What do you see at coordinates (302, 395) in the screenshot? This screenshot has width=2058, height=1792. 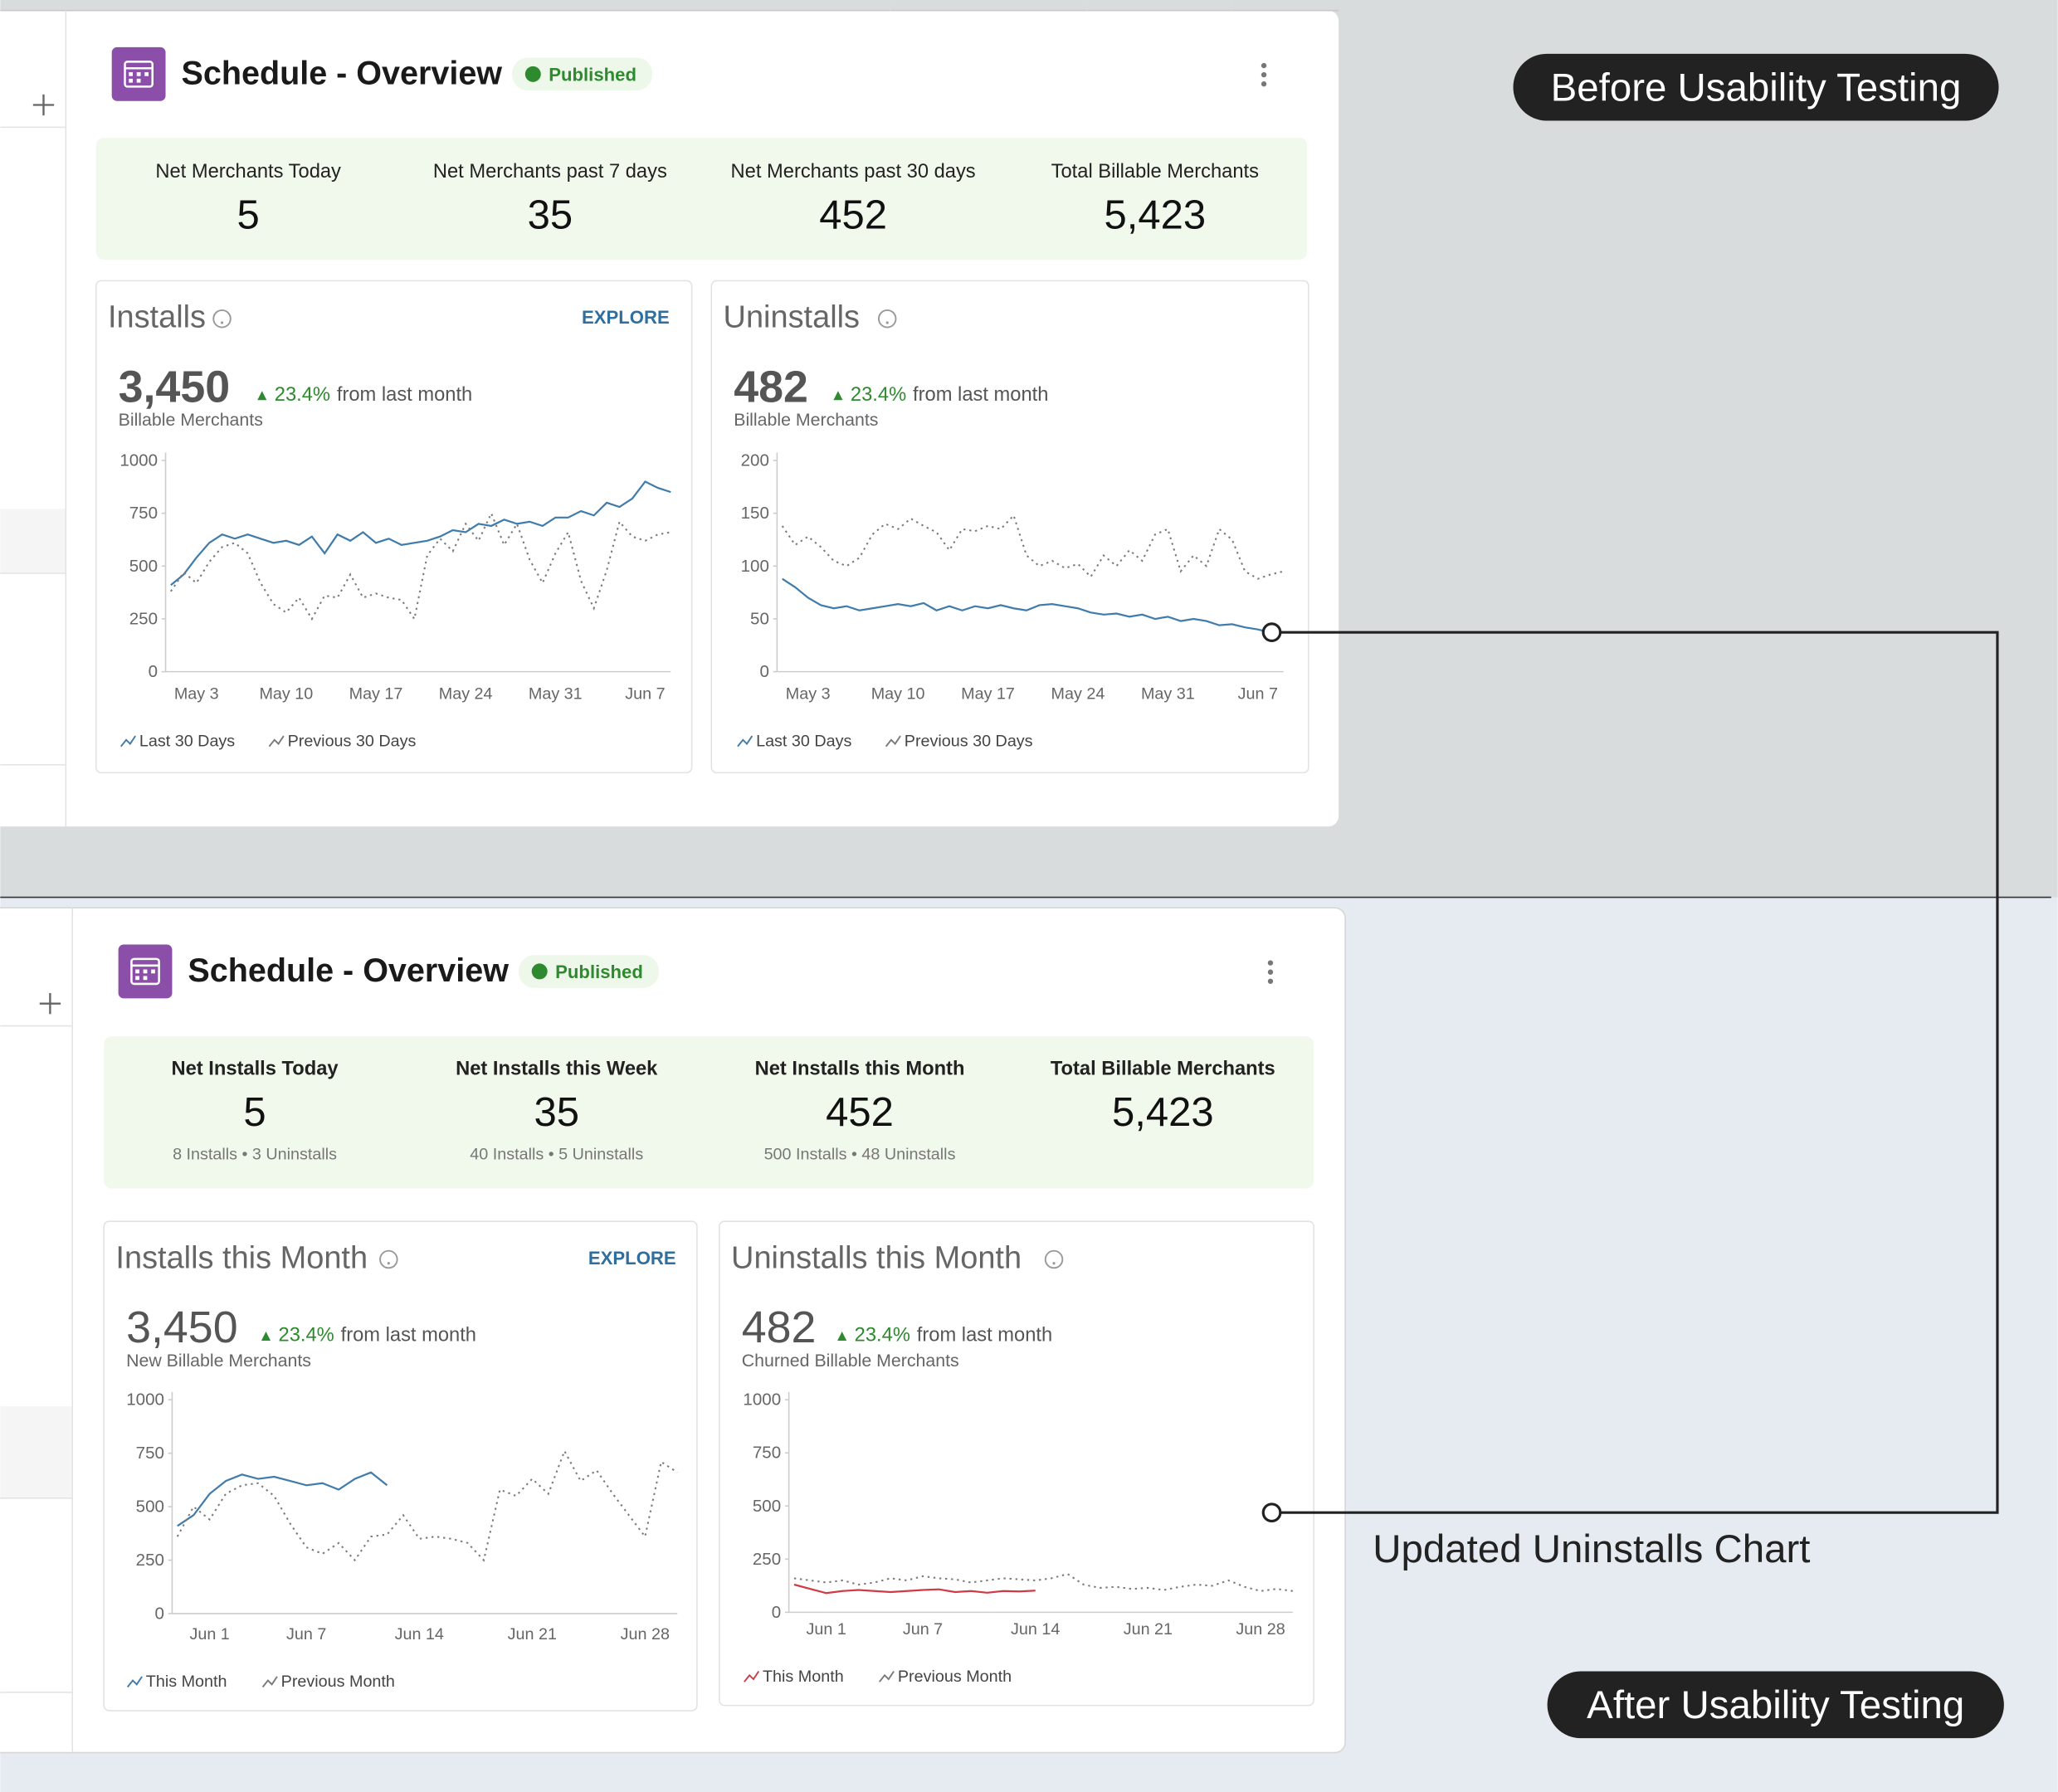 I see `change-value: 23.4%` at bounding box center [302, 395].